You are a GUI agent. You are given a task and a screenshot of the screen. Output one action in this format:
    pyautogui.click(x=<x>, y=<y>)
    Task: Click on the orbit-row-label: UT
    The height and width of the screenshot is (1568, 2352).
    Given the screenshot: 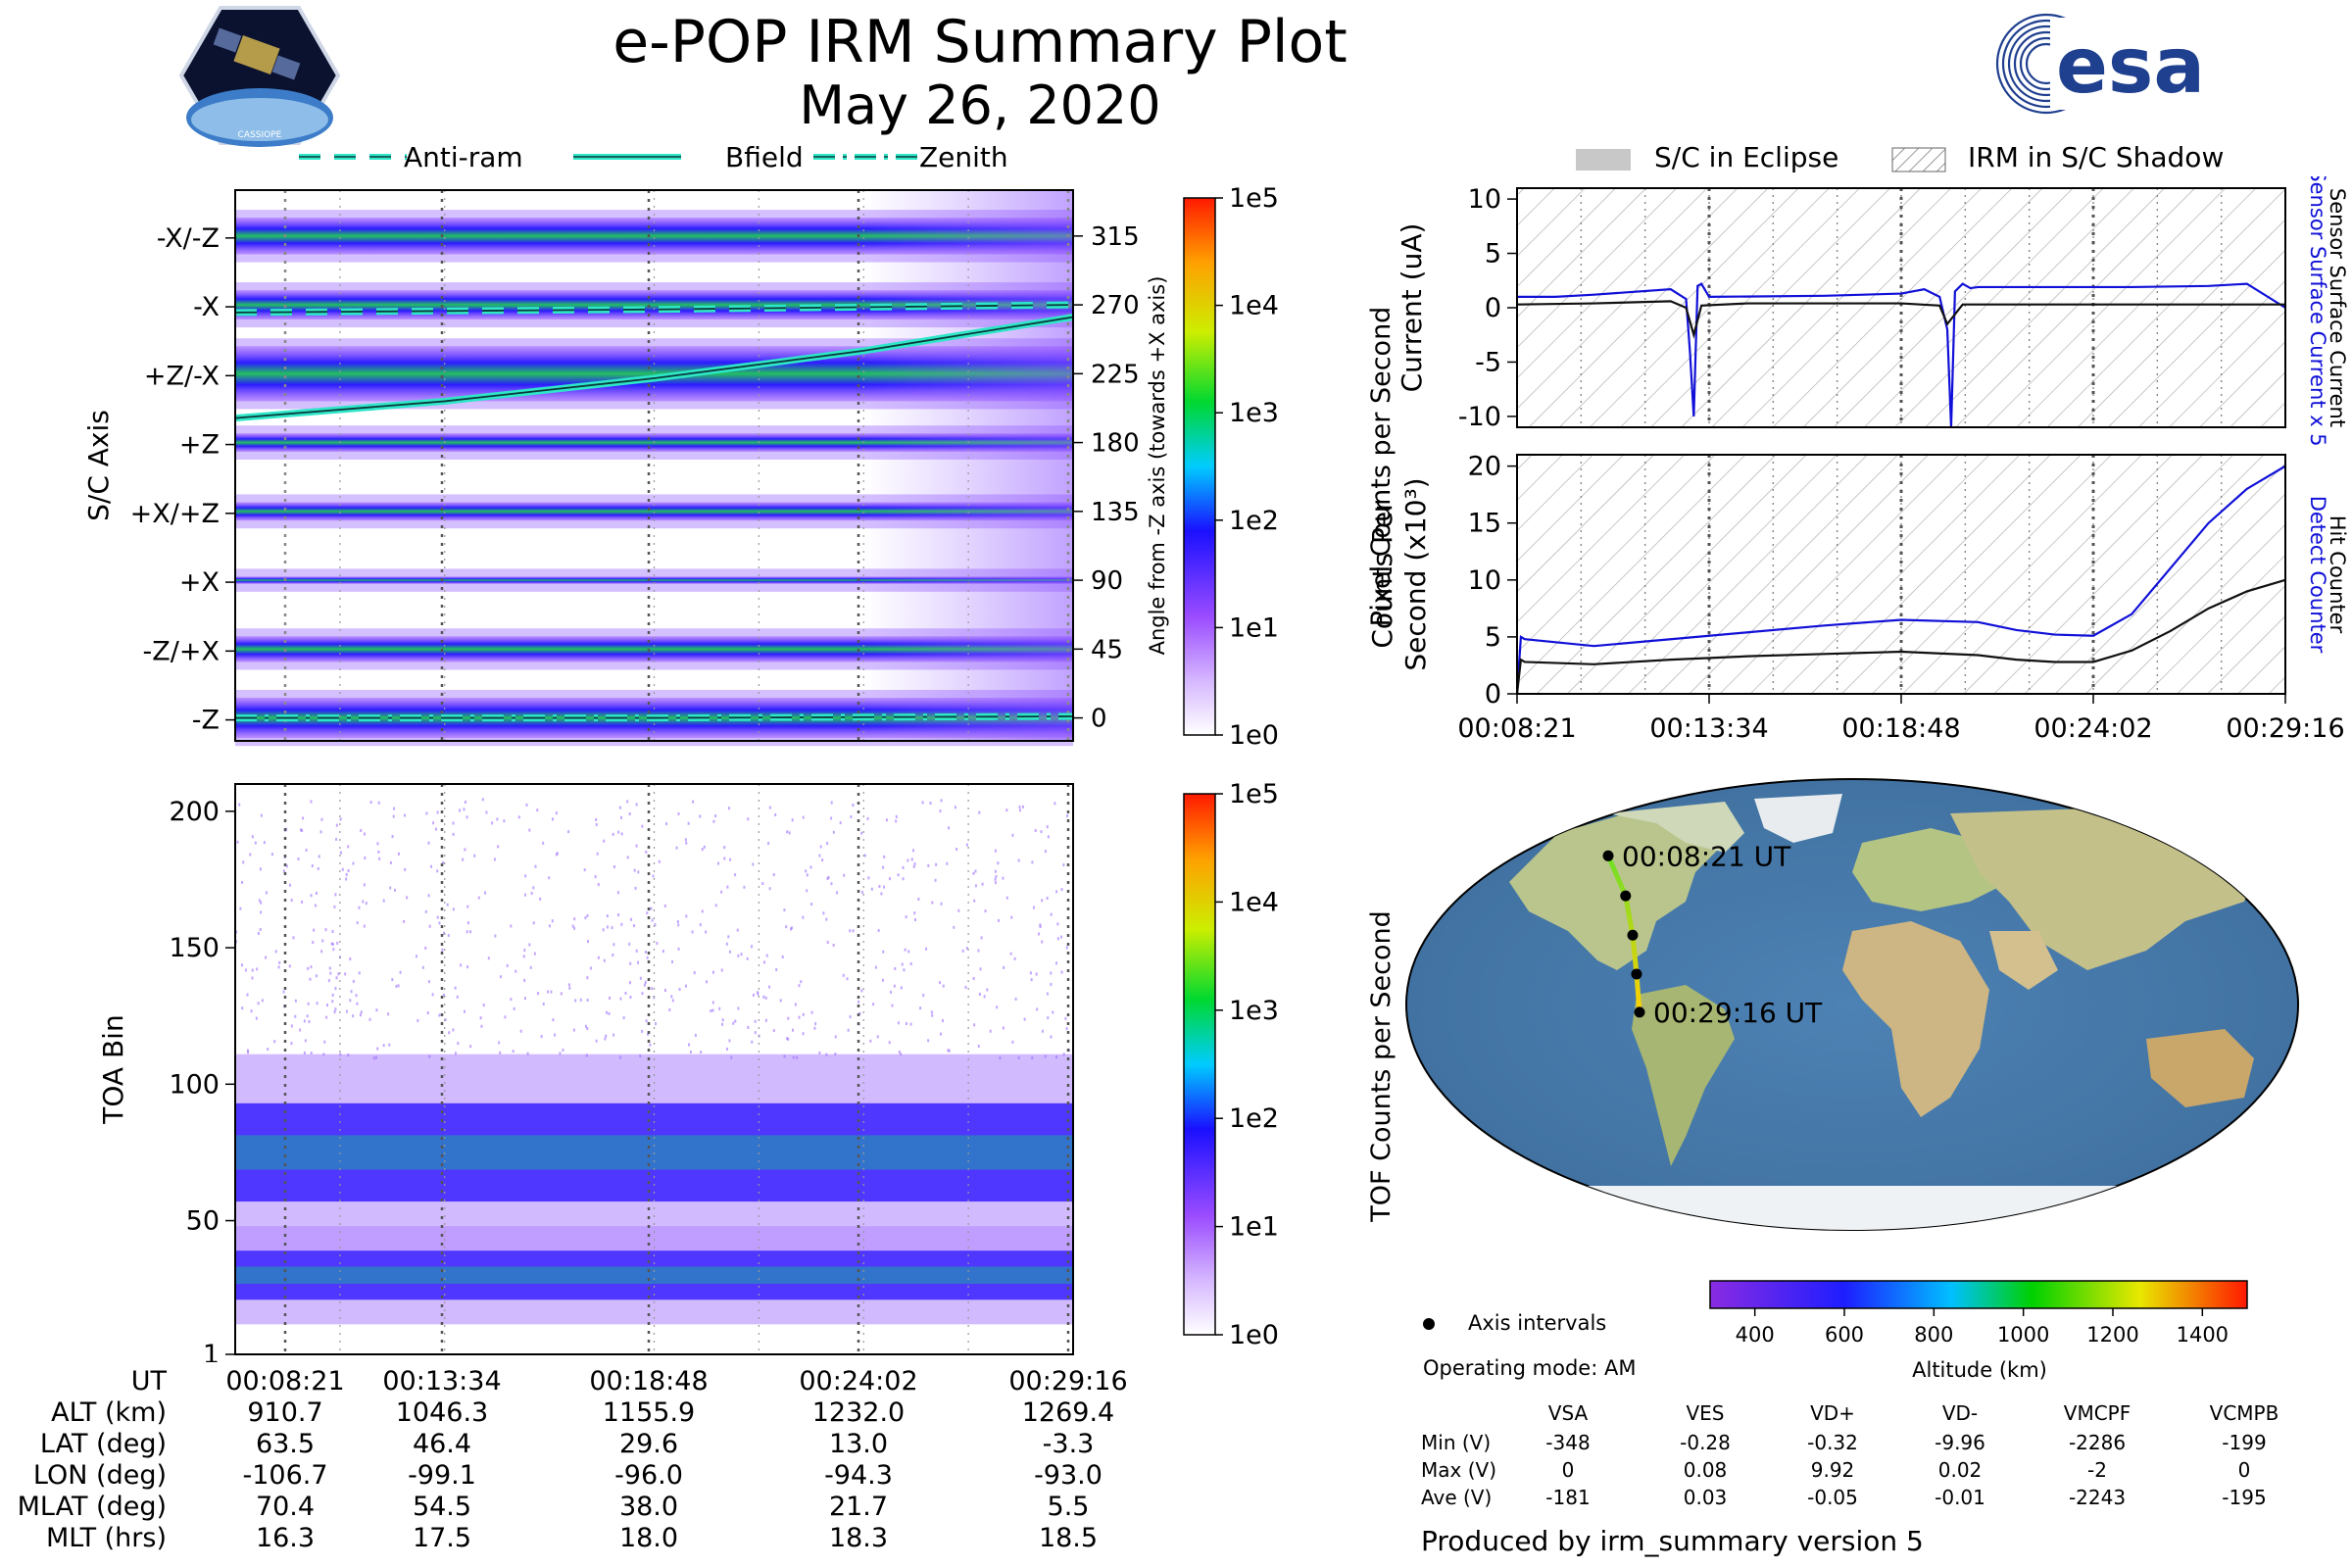 What is the action you would take?
    pyautogui.click(x=148, y=1381)
    